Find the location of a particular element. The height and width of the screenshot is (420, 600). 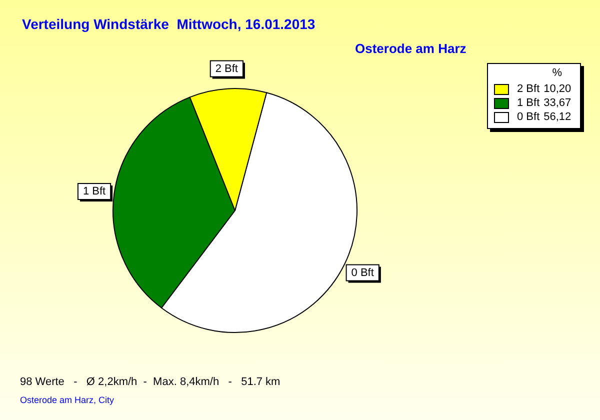

data-label: 10,20 is located at coordinates (558, 89).